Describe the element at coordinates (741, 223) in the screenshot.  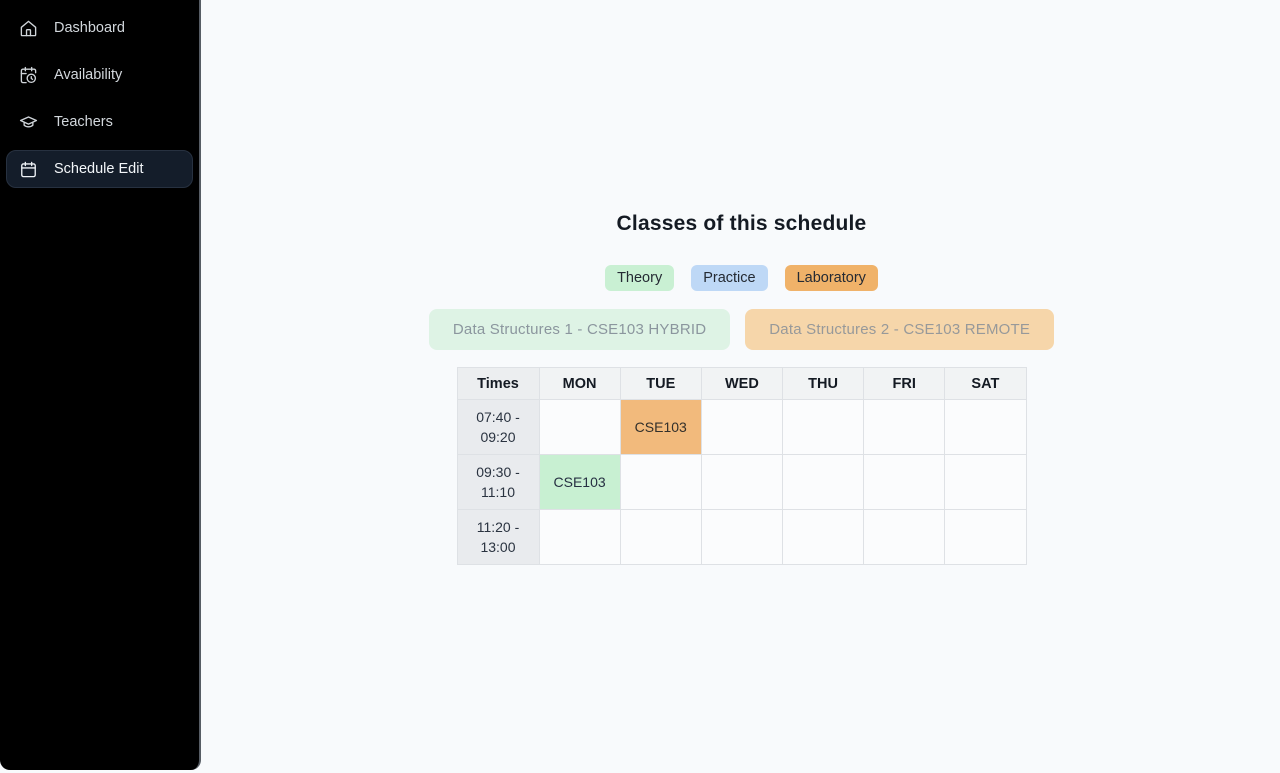
I see `page-title: Classes of this schedule` at that location.